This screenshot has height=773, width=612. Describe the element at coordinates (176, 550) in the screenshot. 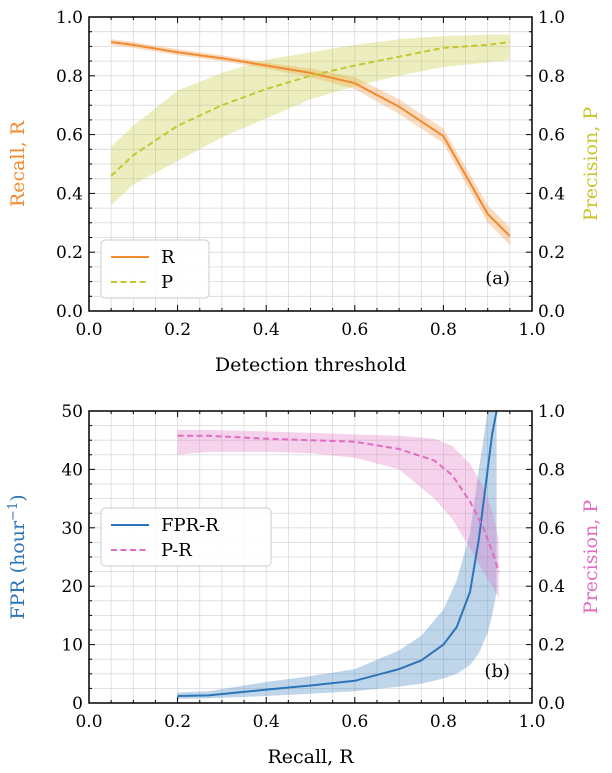

I see `legend-label: P-R` at that location.